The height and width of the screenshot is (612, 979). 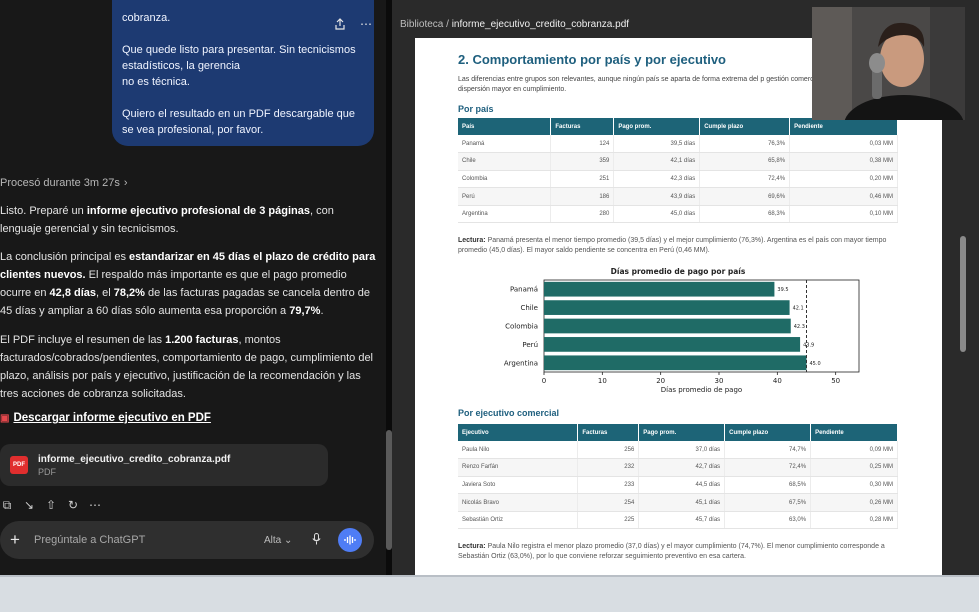 What do you see at coordinates (505, 214) in the screenshot?
I see `table-cell: Argentina` at bounding box center [505, 214].